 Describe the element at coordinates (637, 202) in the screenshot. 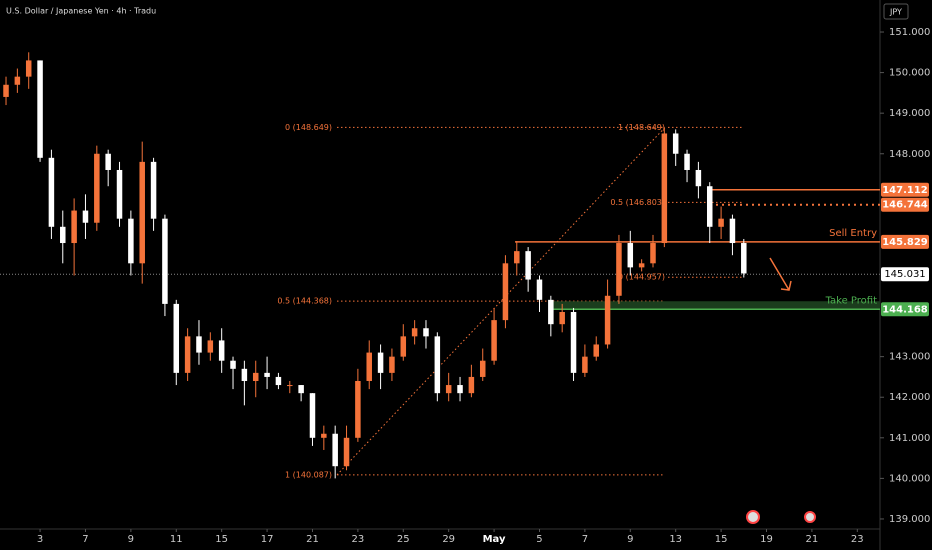

I see `fib-label: 0.5 (146.803)` at that location.